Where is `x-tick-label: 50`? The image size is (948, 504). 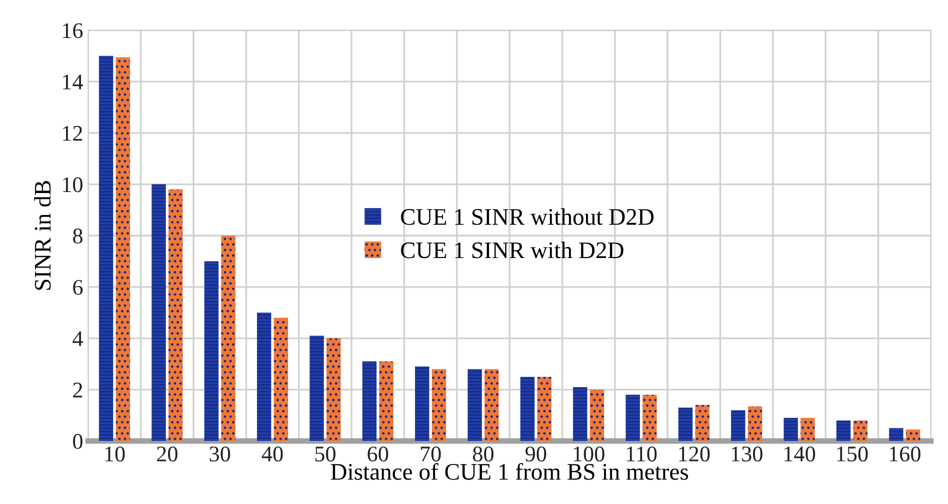
x-tick-label: 50 is located at coordinates (325, 454).